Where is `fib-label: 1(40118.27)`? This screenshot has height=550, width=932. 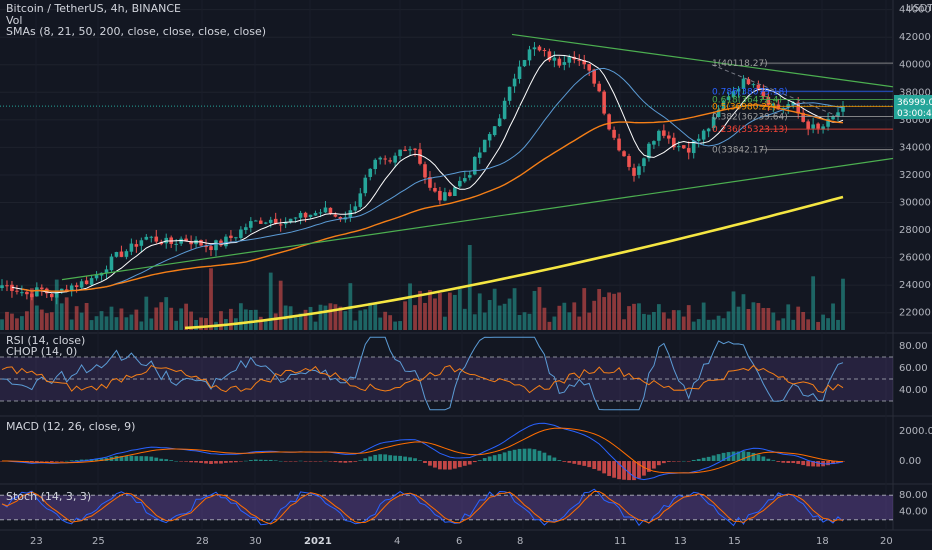 fib-label: 1(40118.27) is located at coordinates (740, 64).